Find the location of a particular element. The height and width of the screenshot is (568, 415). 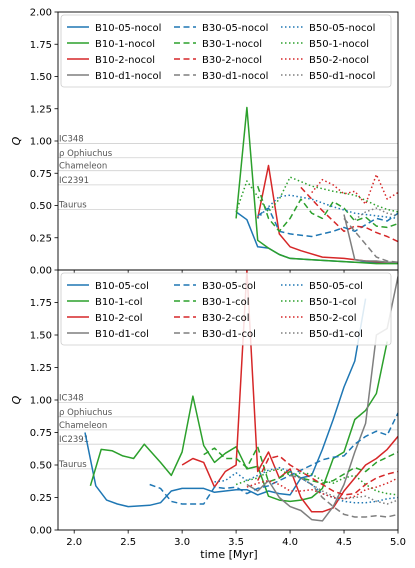

legend-entry: B10-1-col is located at coordinates (119, 302).